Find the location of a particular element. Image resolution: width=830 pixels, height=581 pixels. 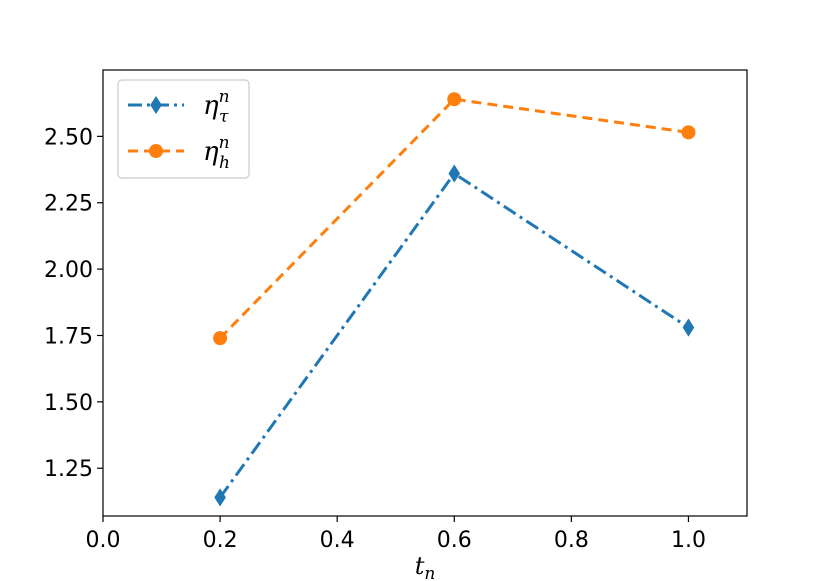

legend: ηn τ ηn h is located at coordinates (183, 129).